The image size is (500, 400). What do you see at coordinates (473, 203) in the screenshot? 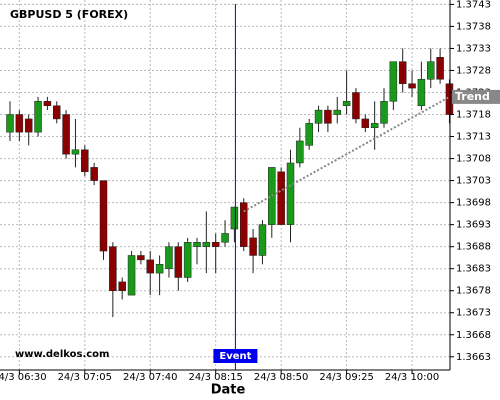
I see `y-tick-label: 1.3698` at bounding box center [473, 203].